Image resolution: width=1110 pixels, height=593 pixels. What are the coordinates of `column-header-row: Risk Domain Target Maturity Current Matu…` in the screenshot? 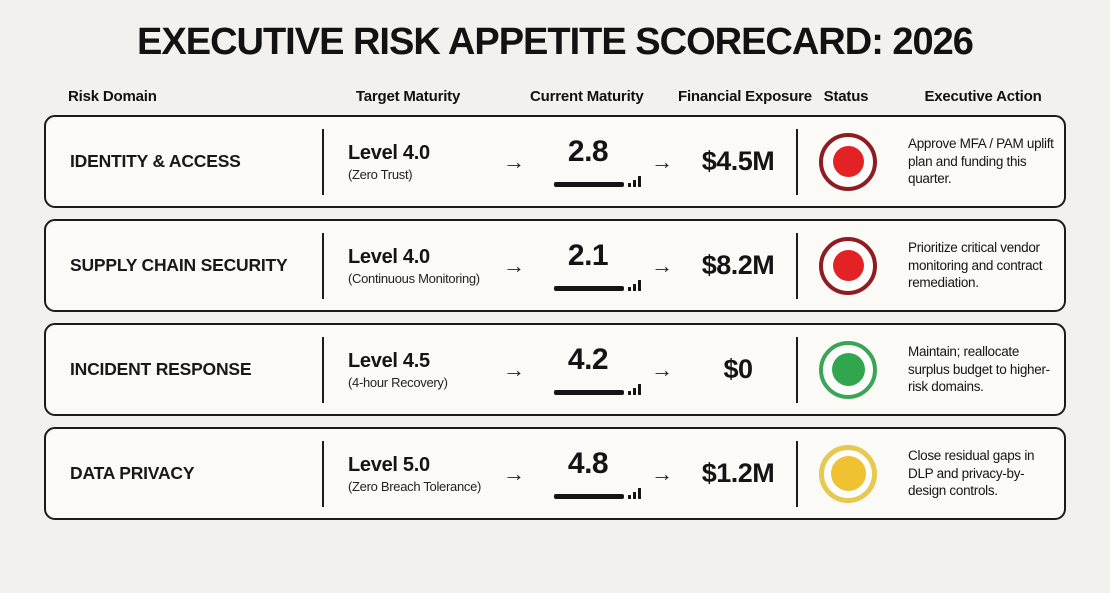 It's located at (555, 96).